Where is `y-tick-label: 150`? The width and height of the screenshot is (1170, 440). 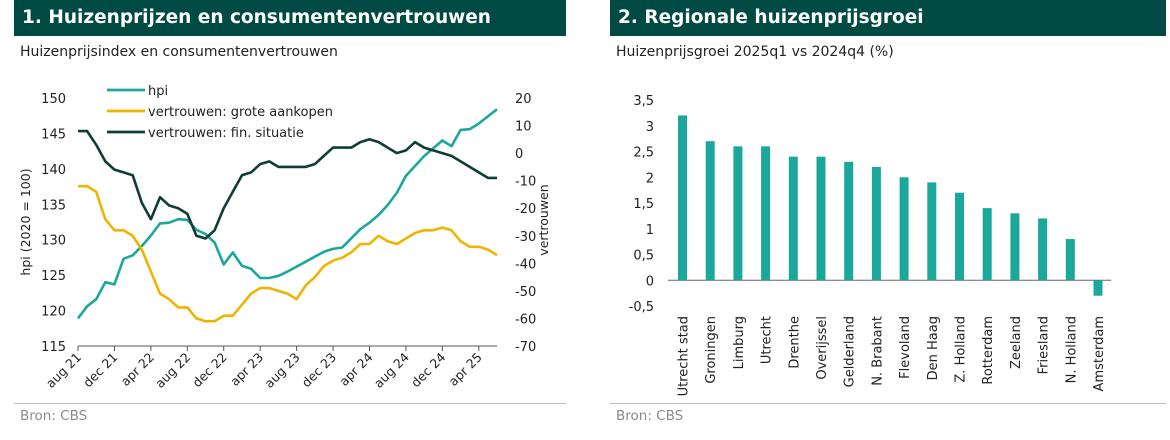 y-tick-label: 150 is located at coordinates (53, 99).